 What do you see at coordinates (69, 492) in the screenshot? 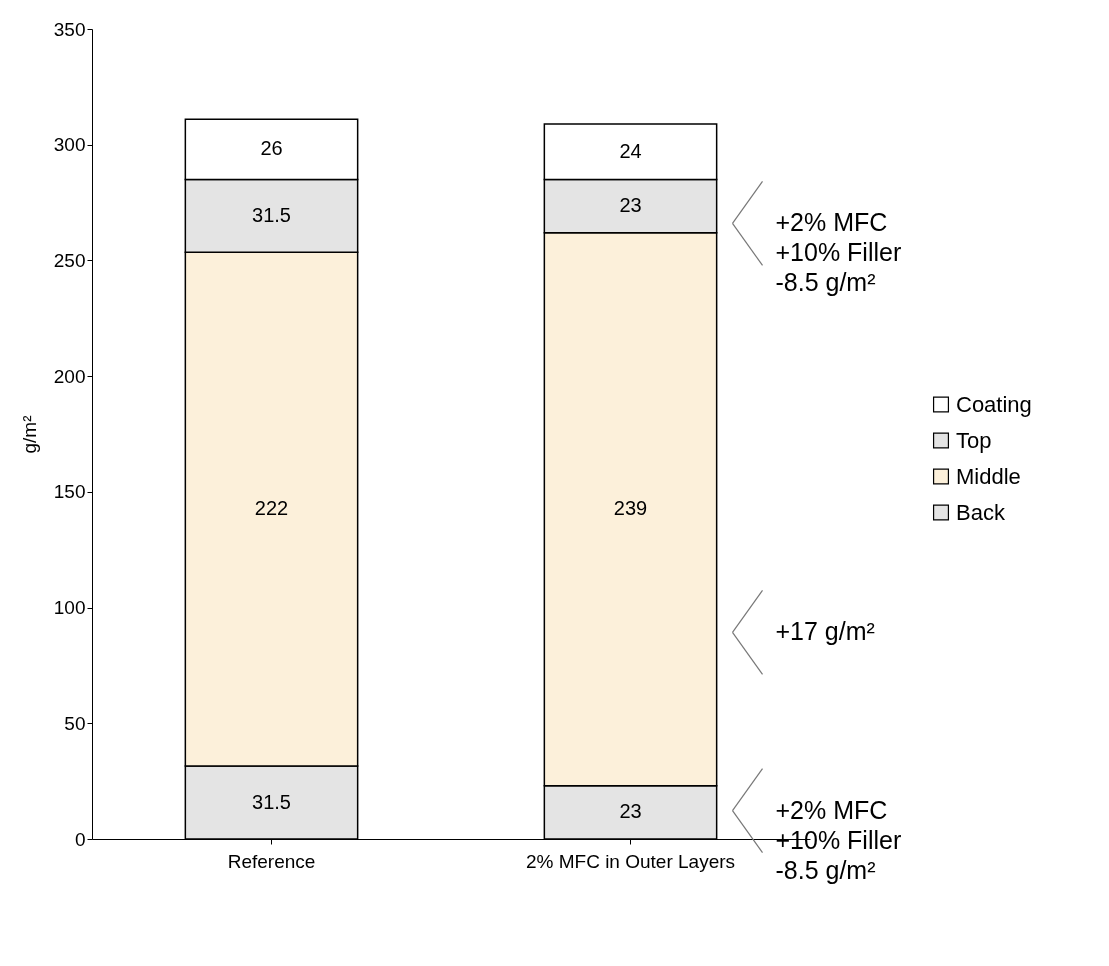
I see `y-tick-label: 150` at bounding box center [69, 492].